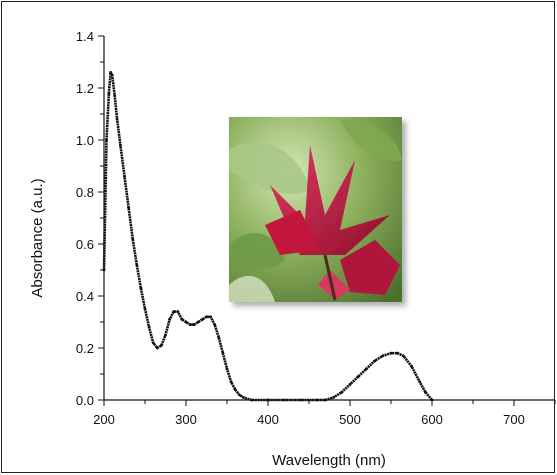 This screenshot has height=475, width=557. I want to click on y-tick-label: 0.8, so click(85, 192).